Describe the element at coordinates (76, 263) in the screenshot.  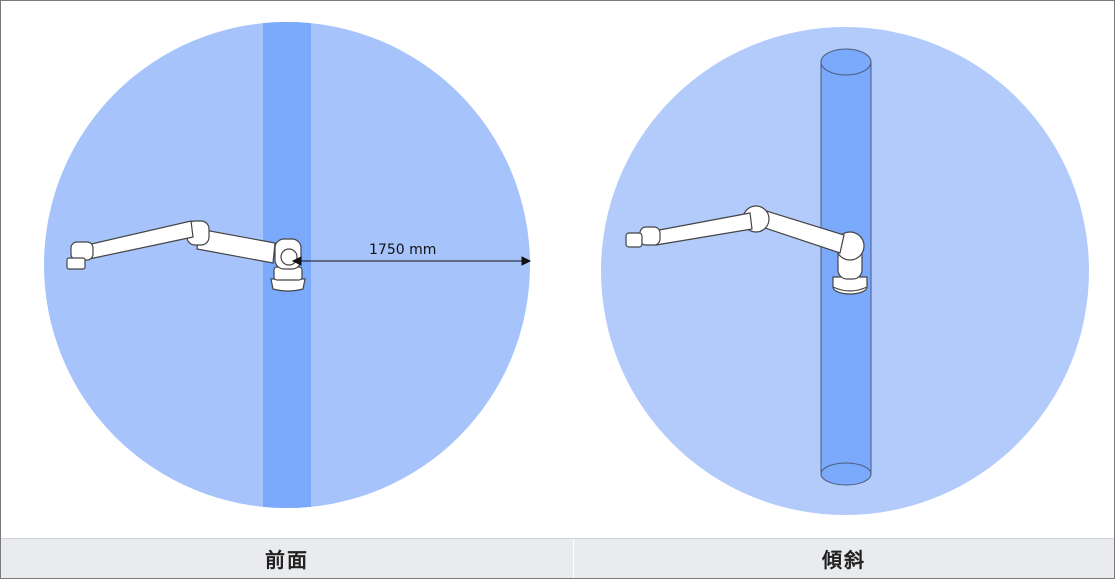
I see `robot-tool-flange` at that location.